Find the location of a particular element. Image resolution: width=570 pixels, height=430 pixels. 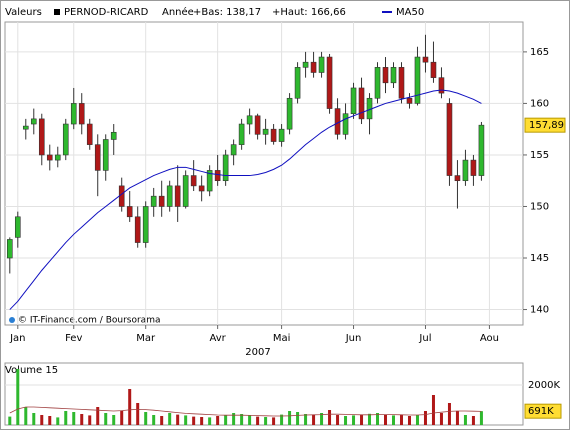

x-tick-label: Avr is located at coordinates (217, 338).